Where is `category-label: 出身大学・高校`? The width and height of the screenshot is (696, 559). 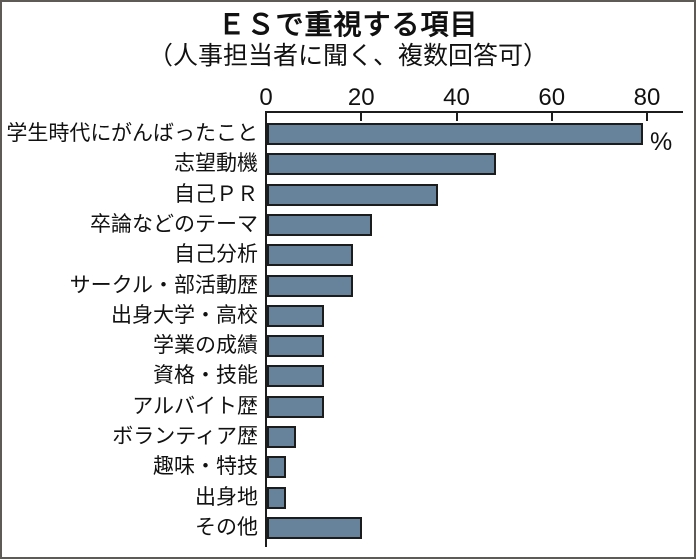
category-label: 出身大学・高校 is located at coordinates (184, 315).